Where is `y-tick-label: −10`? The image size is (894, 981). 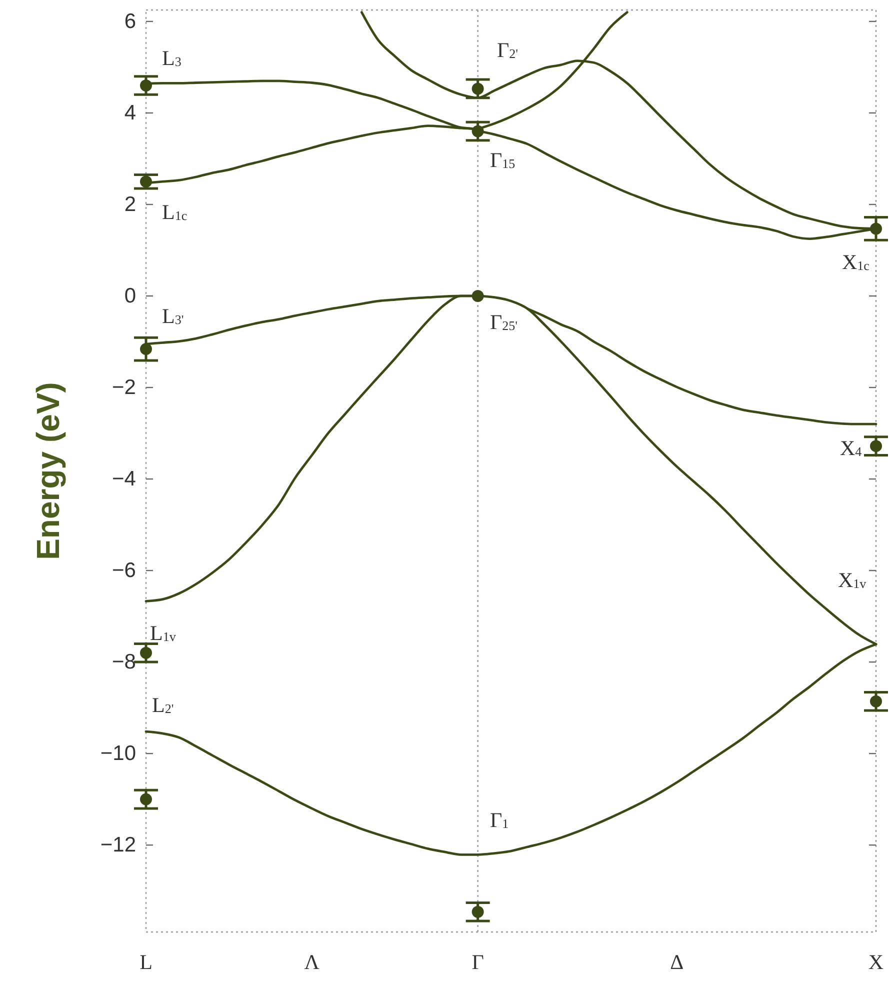 y-tick-label: −10 is located at coordinates (118, 754).